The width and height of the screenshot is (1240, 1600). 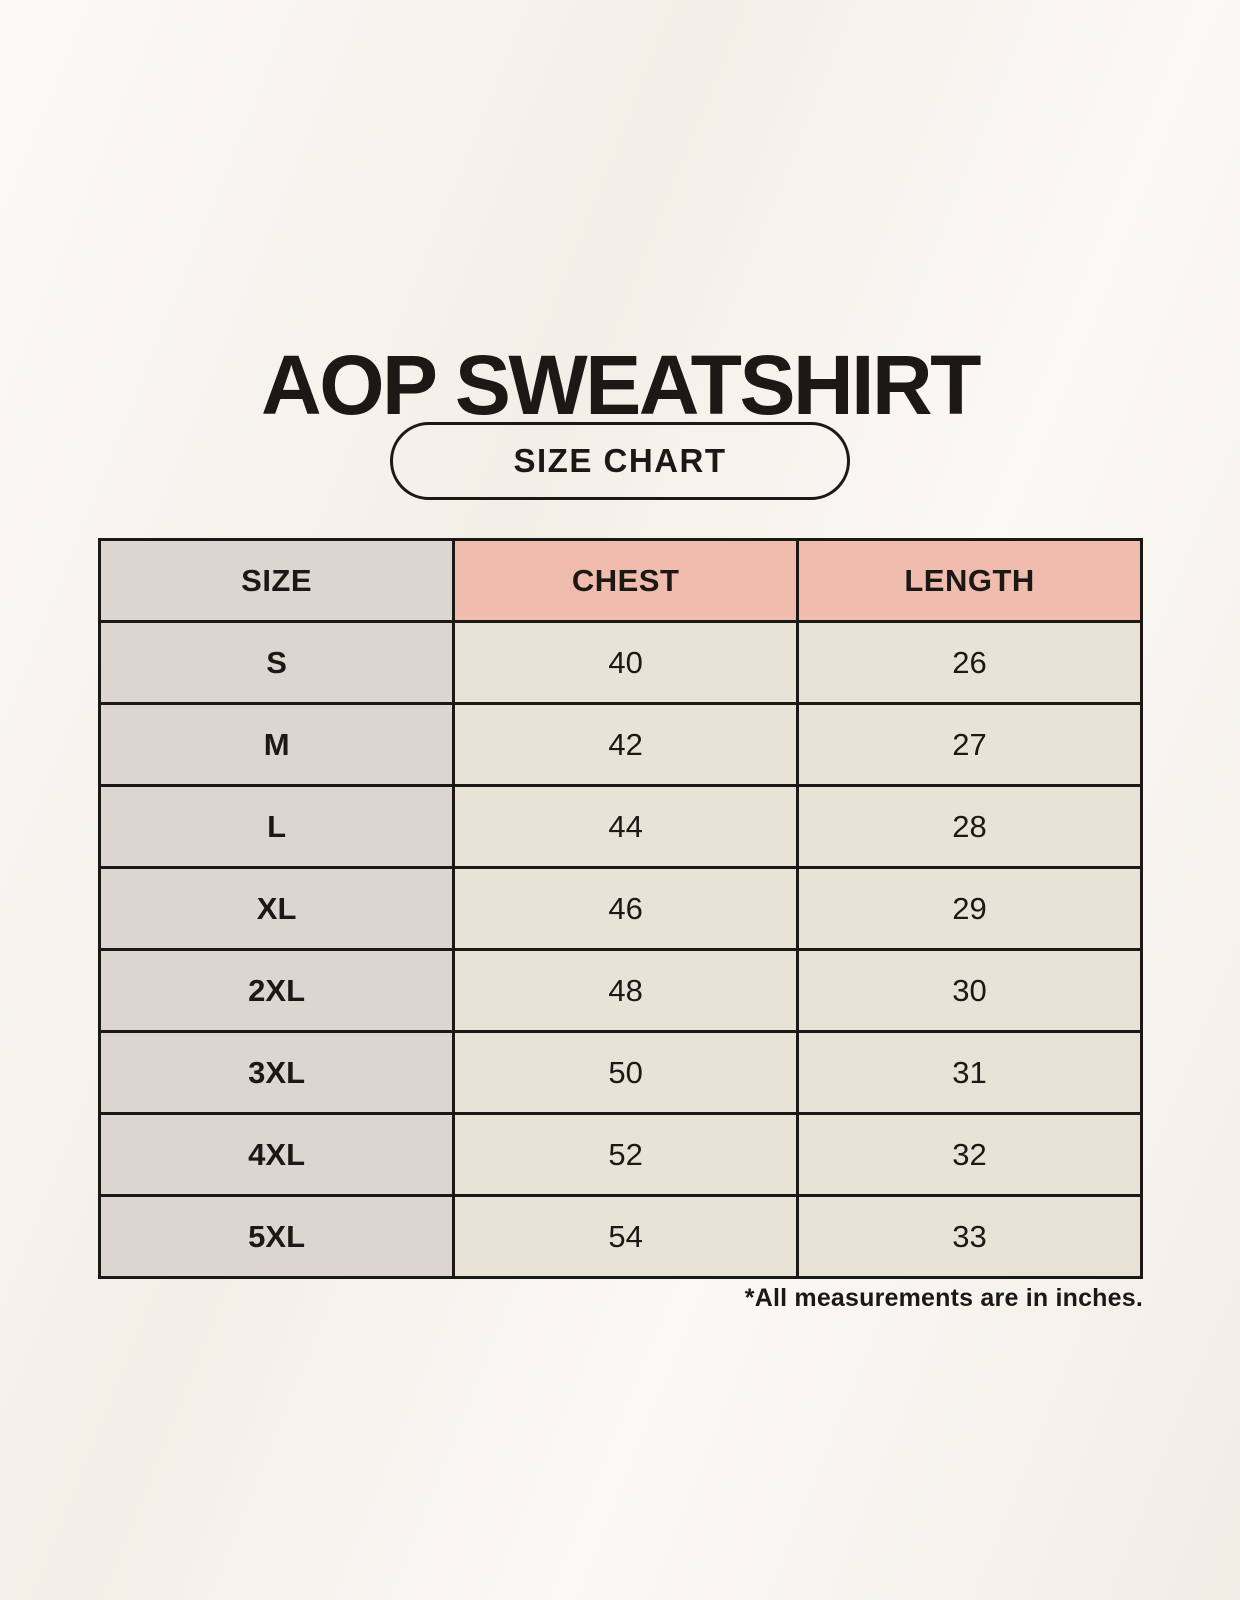 What do you see at coordinates (276, 990) in the screenshot?
I see `size-label: 2XL` at bounding box center [276, 990].